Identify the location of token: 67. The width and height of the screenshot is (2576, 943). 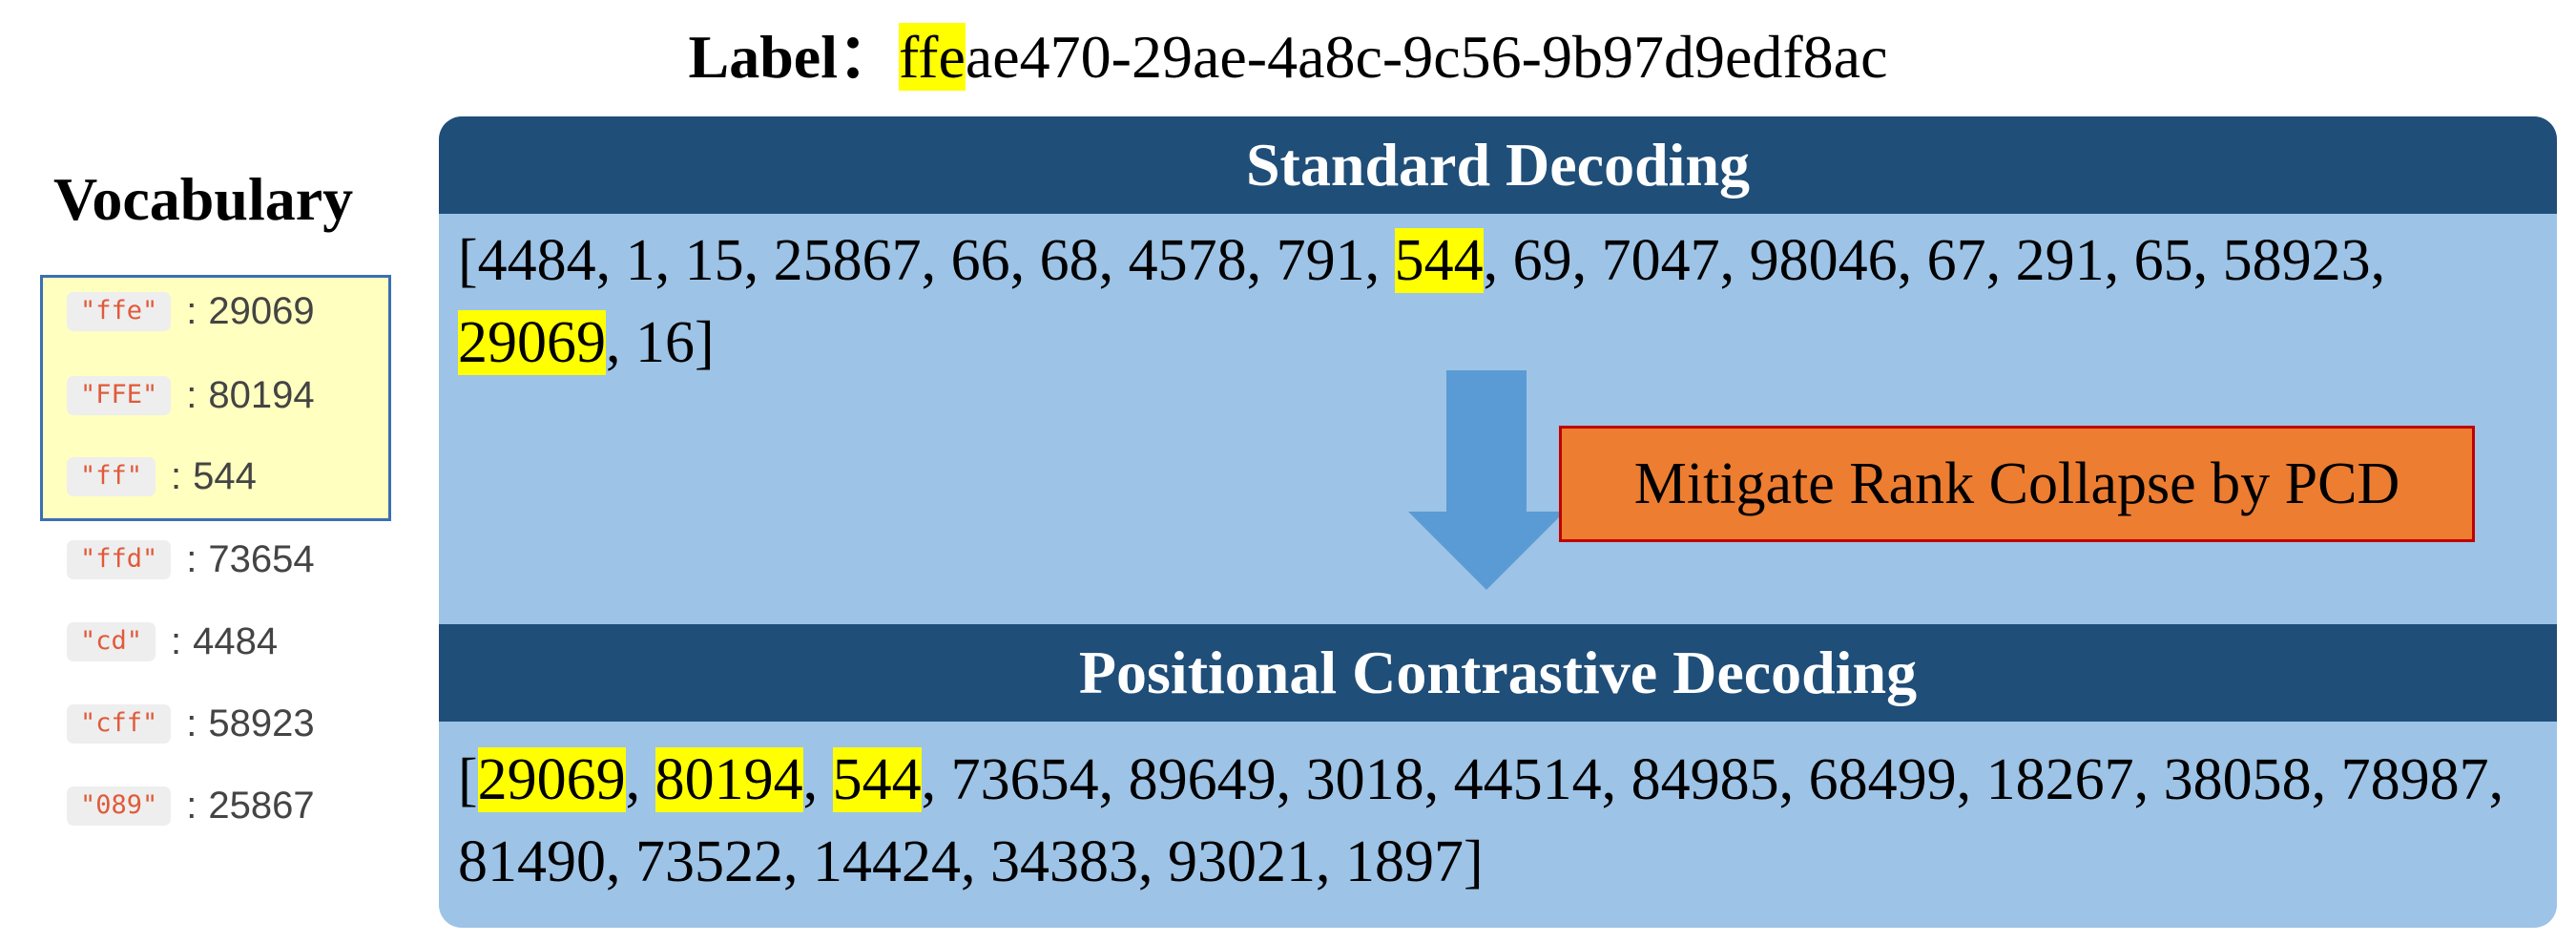
(1956, 260).